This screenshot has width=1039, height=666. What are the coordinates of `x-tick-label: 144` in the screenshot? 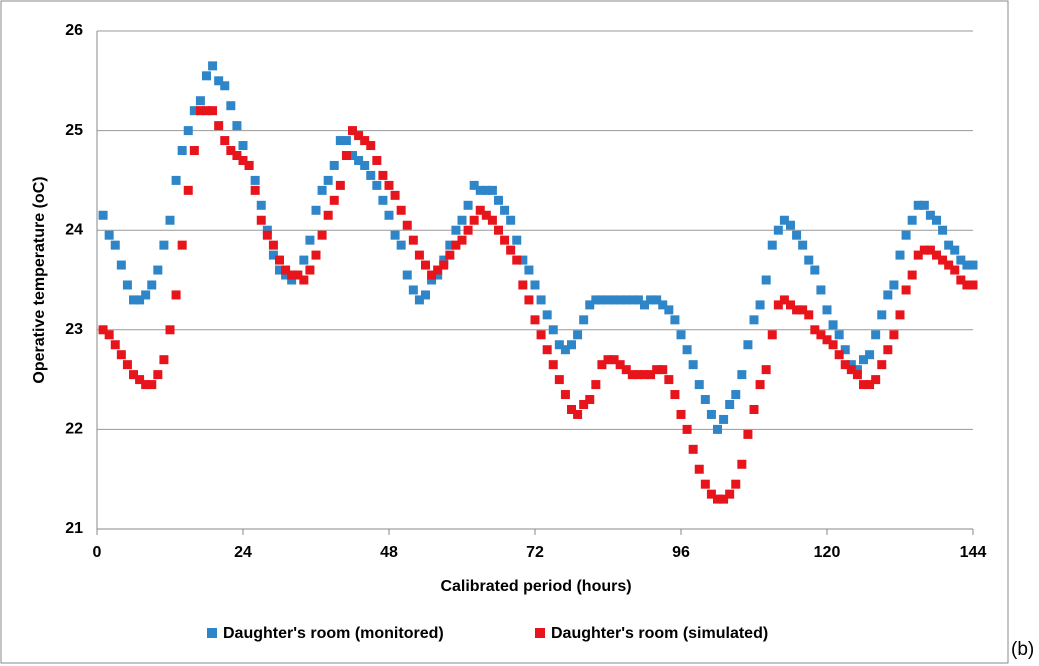 It's located at (973, 552).